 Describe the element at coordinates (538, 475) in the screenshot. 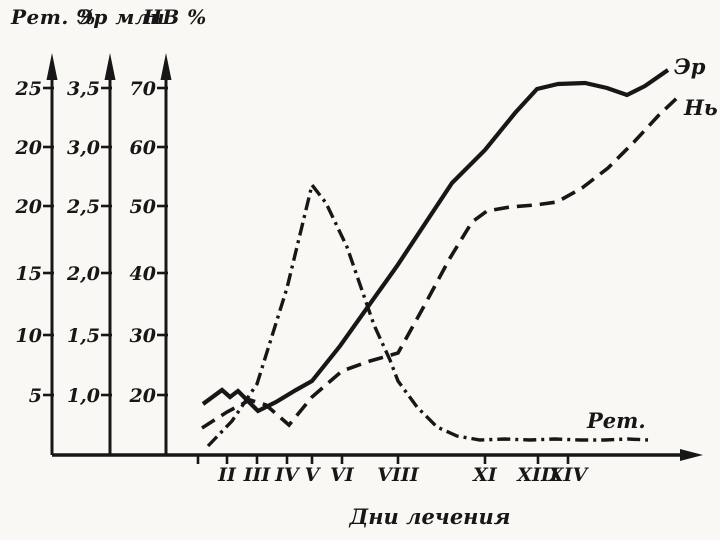

I see `x-tick-label-day: XIII` at that location.